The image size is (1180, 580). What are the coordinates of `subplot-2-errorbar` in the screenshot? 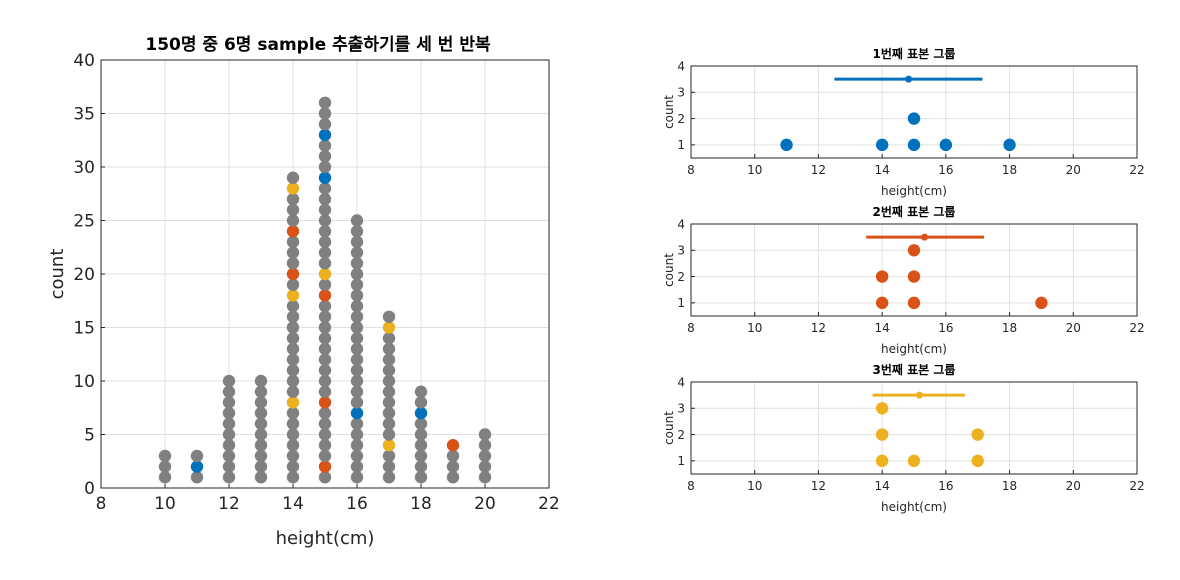 It's located at (925, 237).